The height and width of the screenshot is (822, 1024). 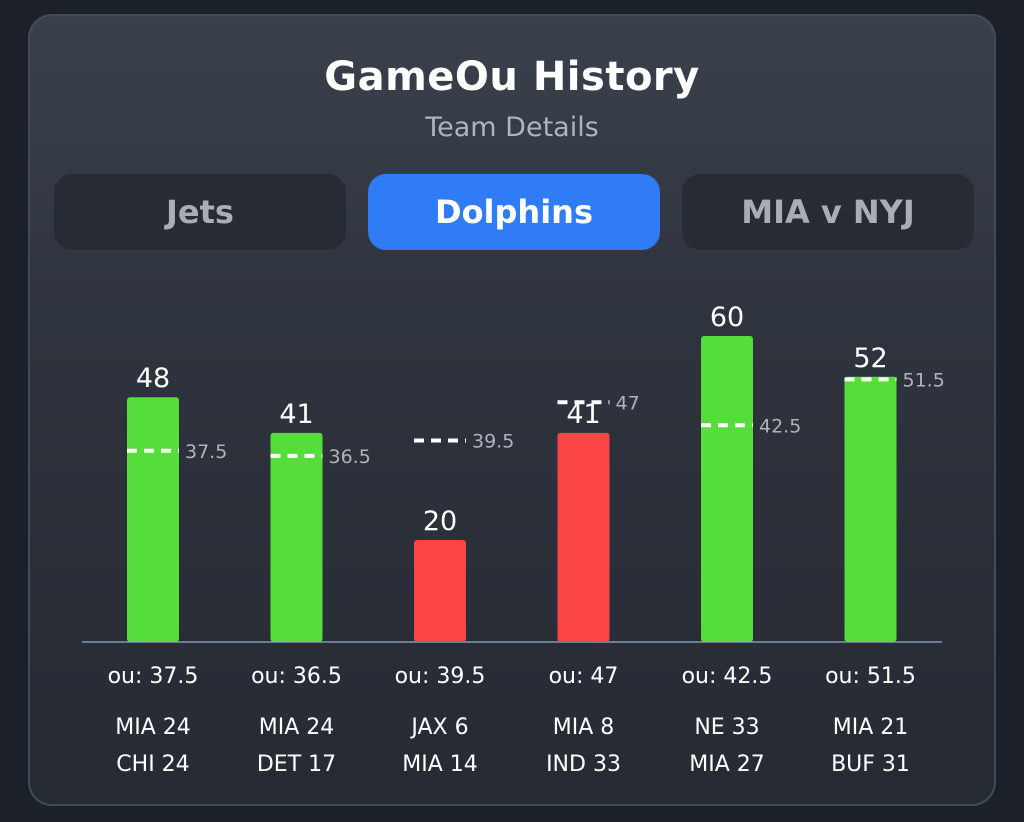 What do you see at coordinates (152, 764) in the screenshot?
I see `team-score-2: CHI 24` at bounding box center [152, 764].